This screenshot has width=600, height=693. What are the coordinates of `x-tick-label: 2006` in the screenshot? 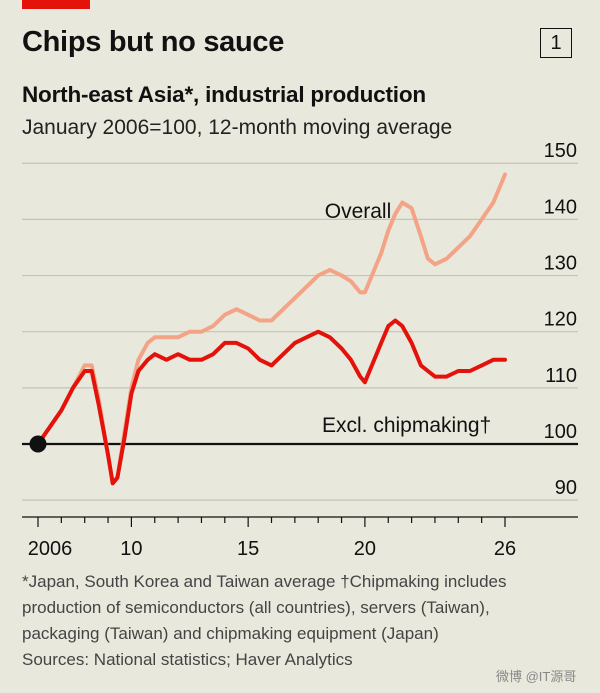 It's located at (50, 549).